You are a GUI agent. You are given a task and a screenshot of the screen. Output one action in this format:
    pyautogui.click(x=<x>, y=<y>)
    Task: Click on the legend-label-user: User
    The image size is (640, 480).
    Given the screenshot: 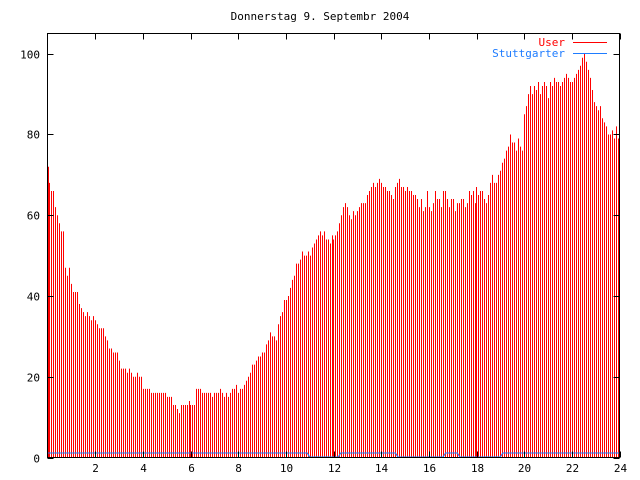 What is the action you would take?
    pyautogui.click(x=552, y=42)
    